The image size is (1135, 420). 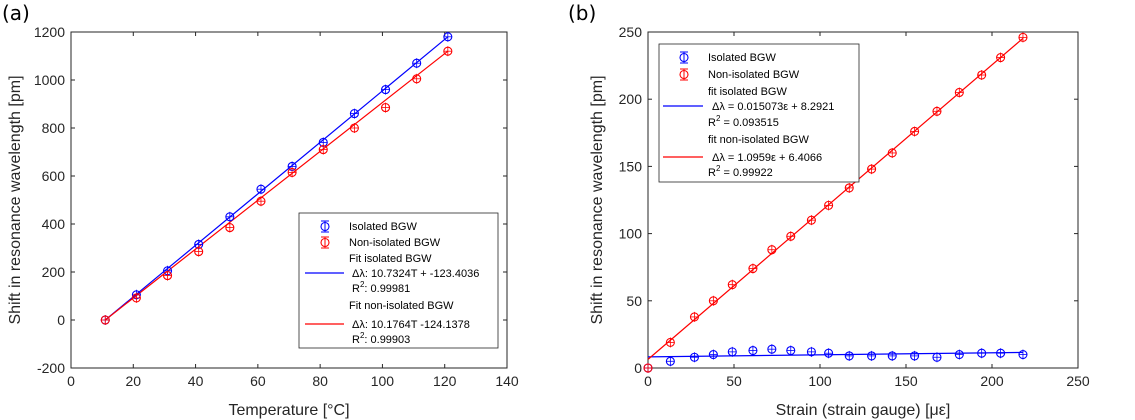 What do you see at coordinates (906, 381) in the screenshot?
I see `x-tick-label: 150` at bounding box center [906, 381].